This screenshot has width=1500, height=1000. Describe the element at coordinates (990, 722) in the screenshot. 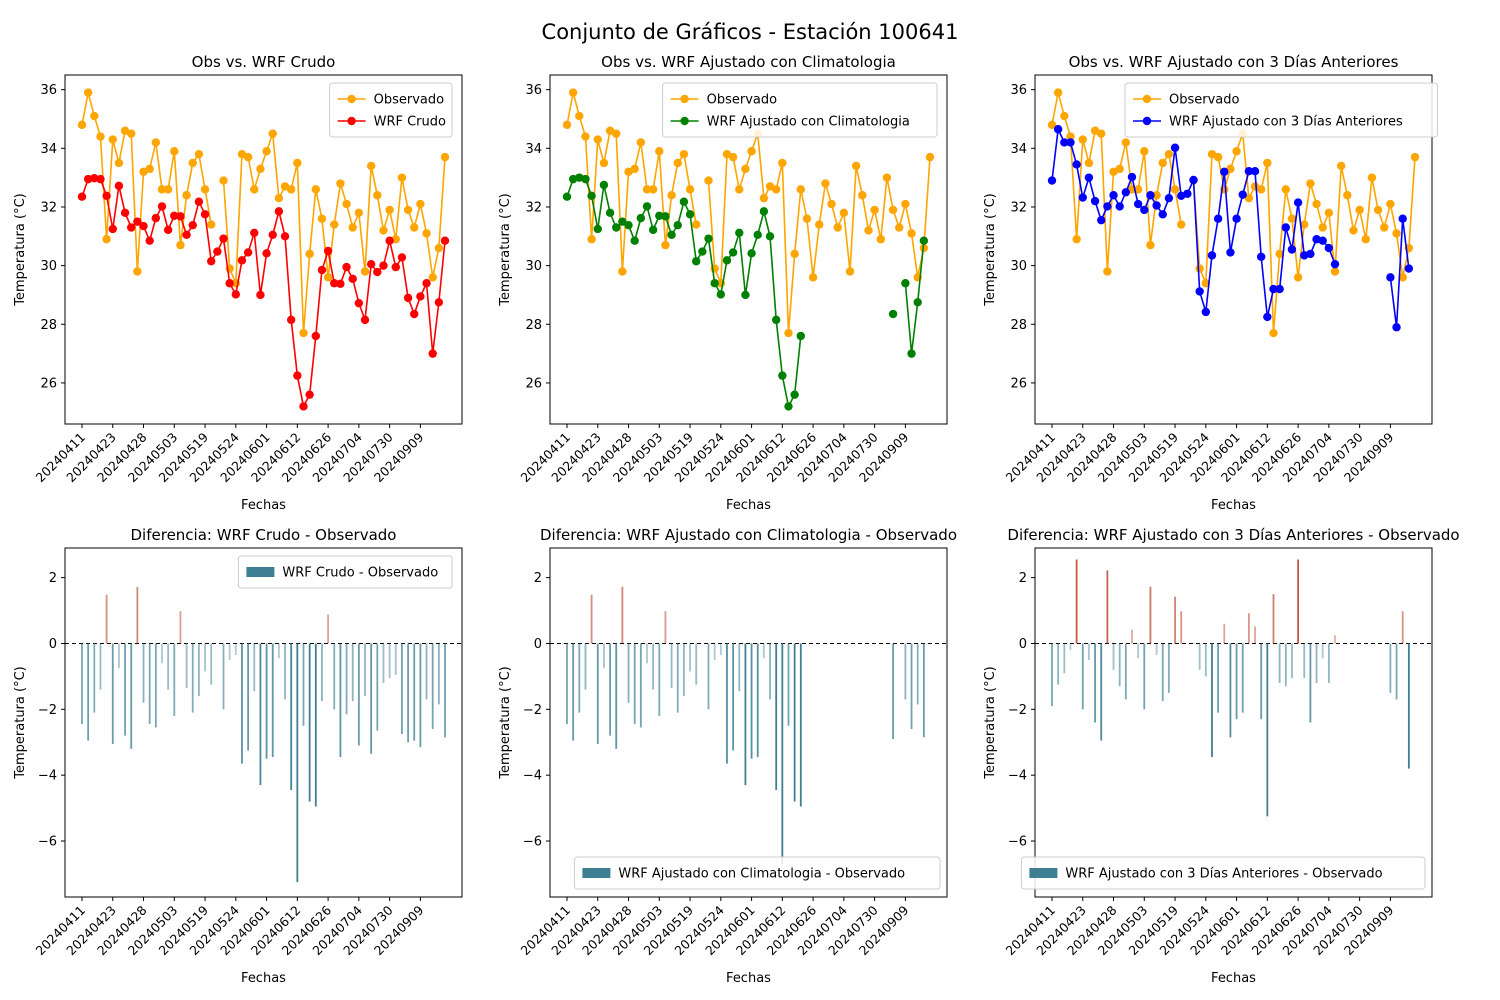

I see `y-axis-label: Temperatura (°C)` at that location.